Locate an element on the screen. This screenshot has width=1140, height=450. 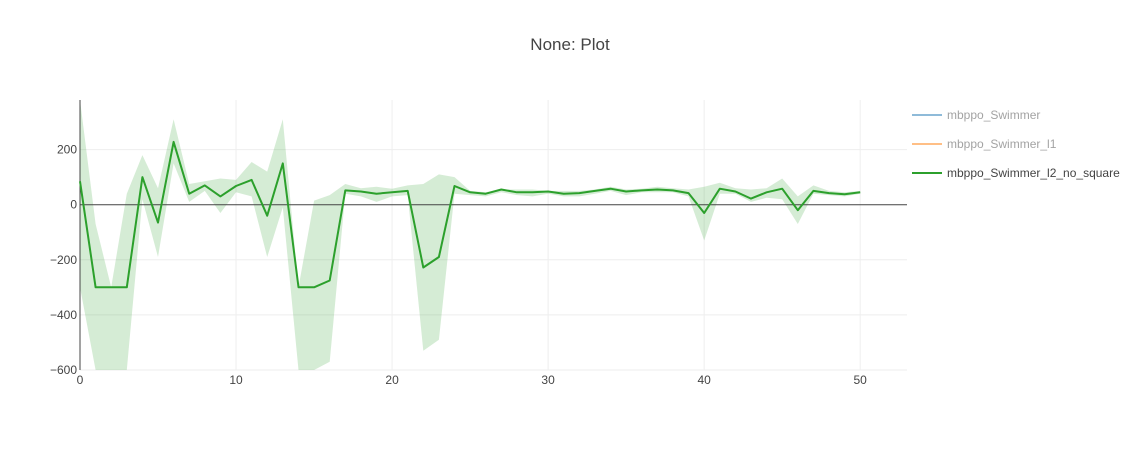
legend-item: mbppo_Swimmer_l2_no_square is located at coordinates (1016, 173).